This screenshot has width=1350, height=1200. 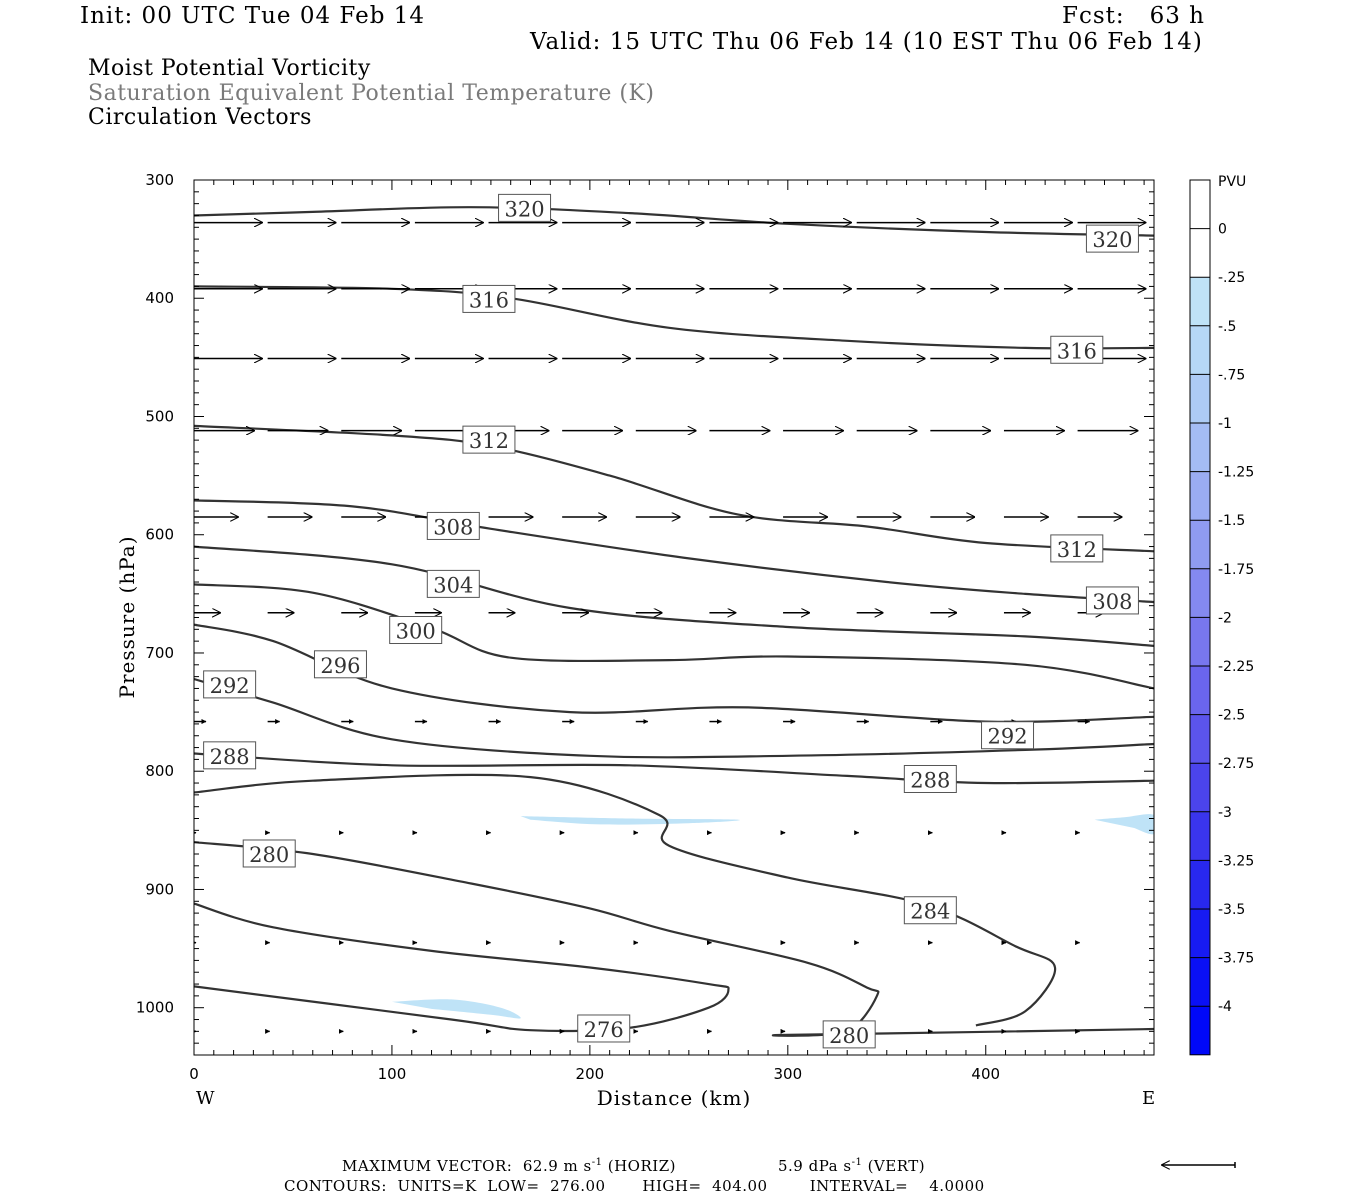 I want to click on contour-label-312: 312, so click(x=489, y=441).